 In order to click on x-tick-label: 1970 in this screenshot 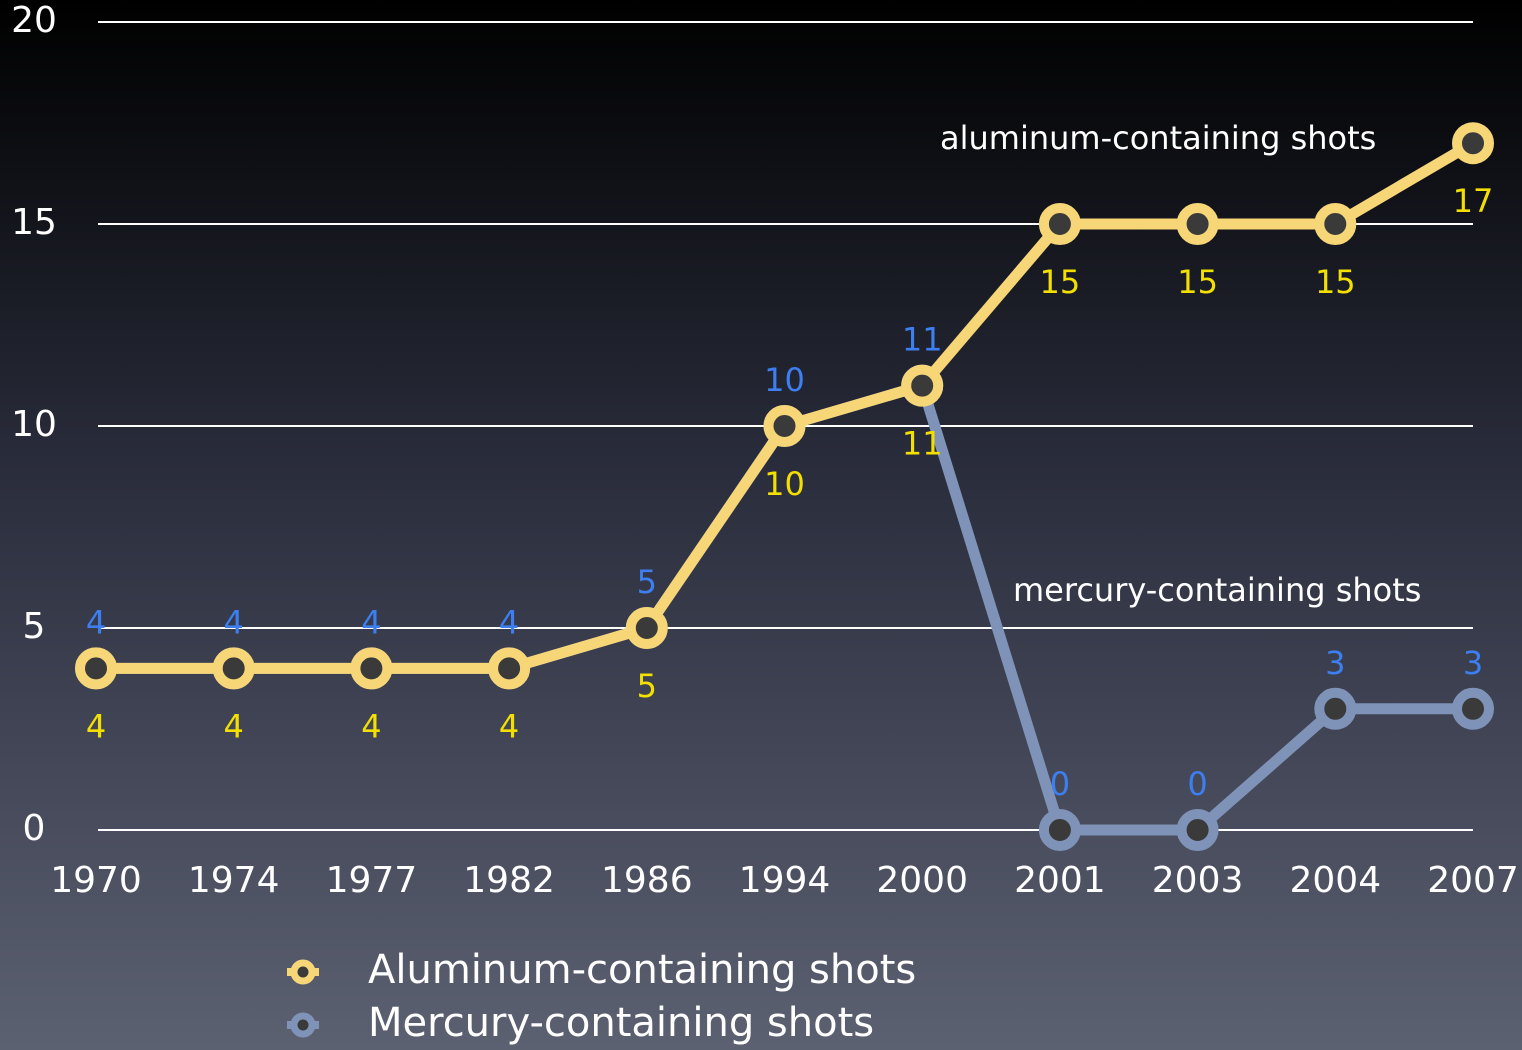, I will do `click(96, 880)`.